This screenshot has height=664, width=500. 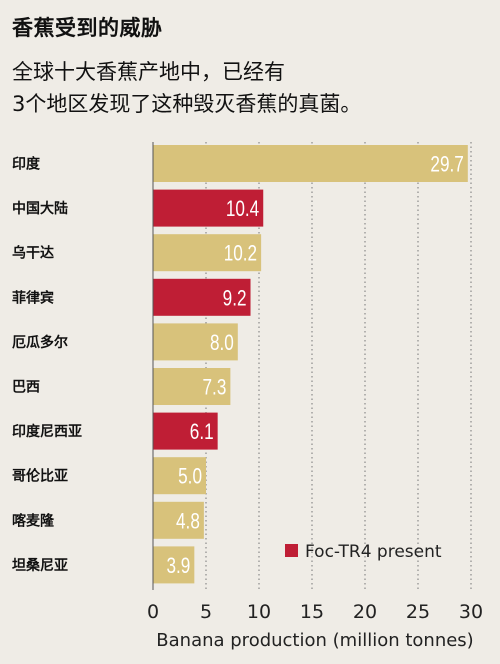 What do you see at coordinates (235, 298) in the screenshot?
I see `value-label-4: 9.2` at bounding box center [235, 298].